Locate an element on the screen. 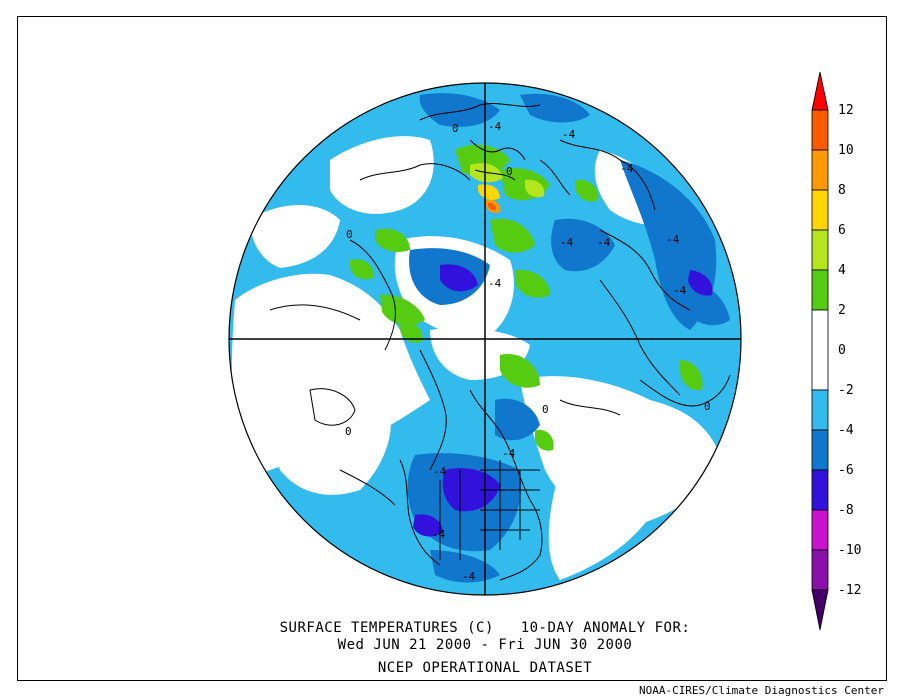  colorbar-label: 8 is located at coordinates (842, 190).